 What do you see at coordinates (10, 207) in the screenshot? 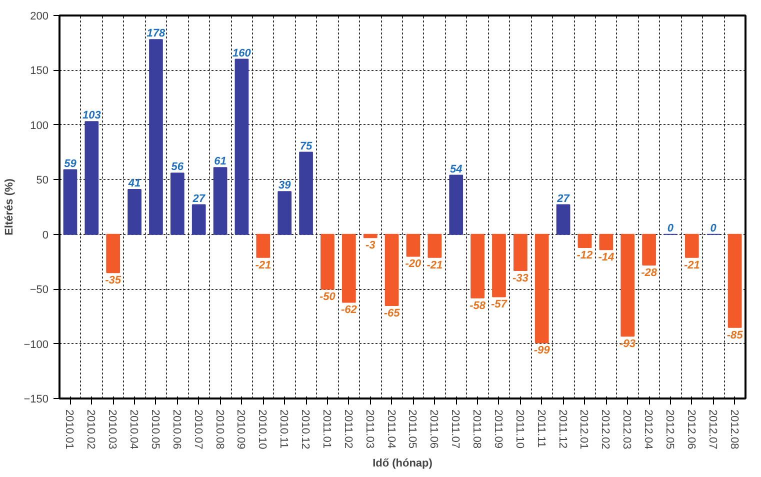
I see `y-axis-title: Eltérés (%)` at bounding box center [10, 207].